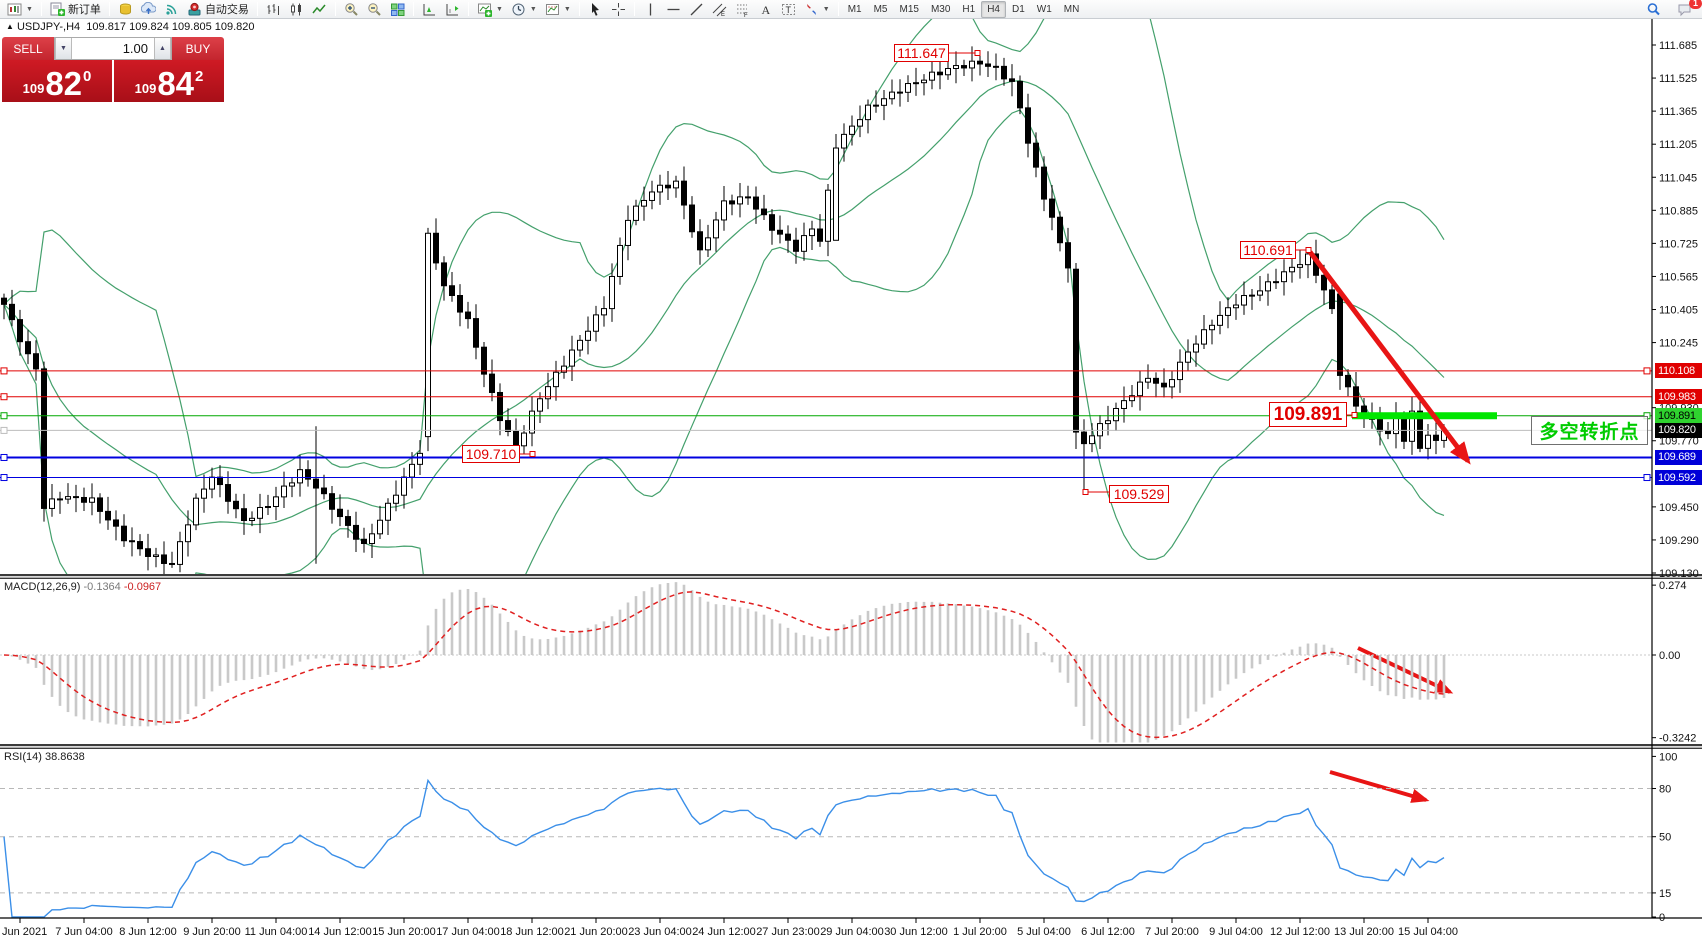 The height and width of the screenshot is (941, 1702). Describe the element at coordinates (673, 9) in the screenshot. I see `hline-icon` at that location.